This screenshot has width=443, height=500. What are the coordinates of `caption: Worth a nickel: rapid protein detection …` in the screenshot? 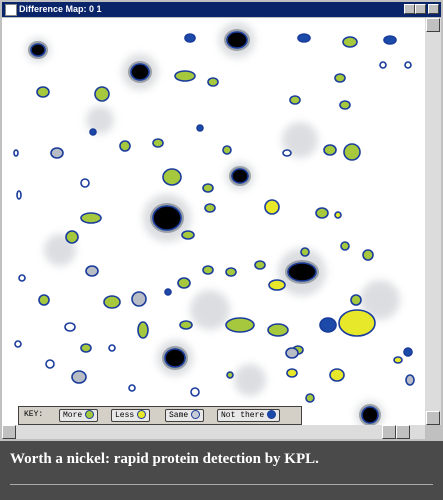 It's located at (164, 459).